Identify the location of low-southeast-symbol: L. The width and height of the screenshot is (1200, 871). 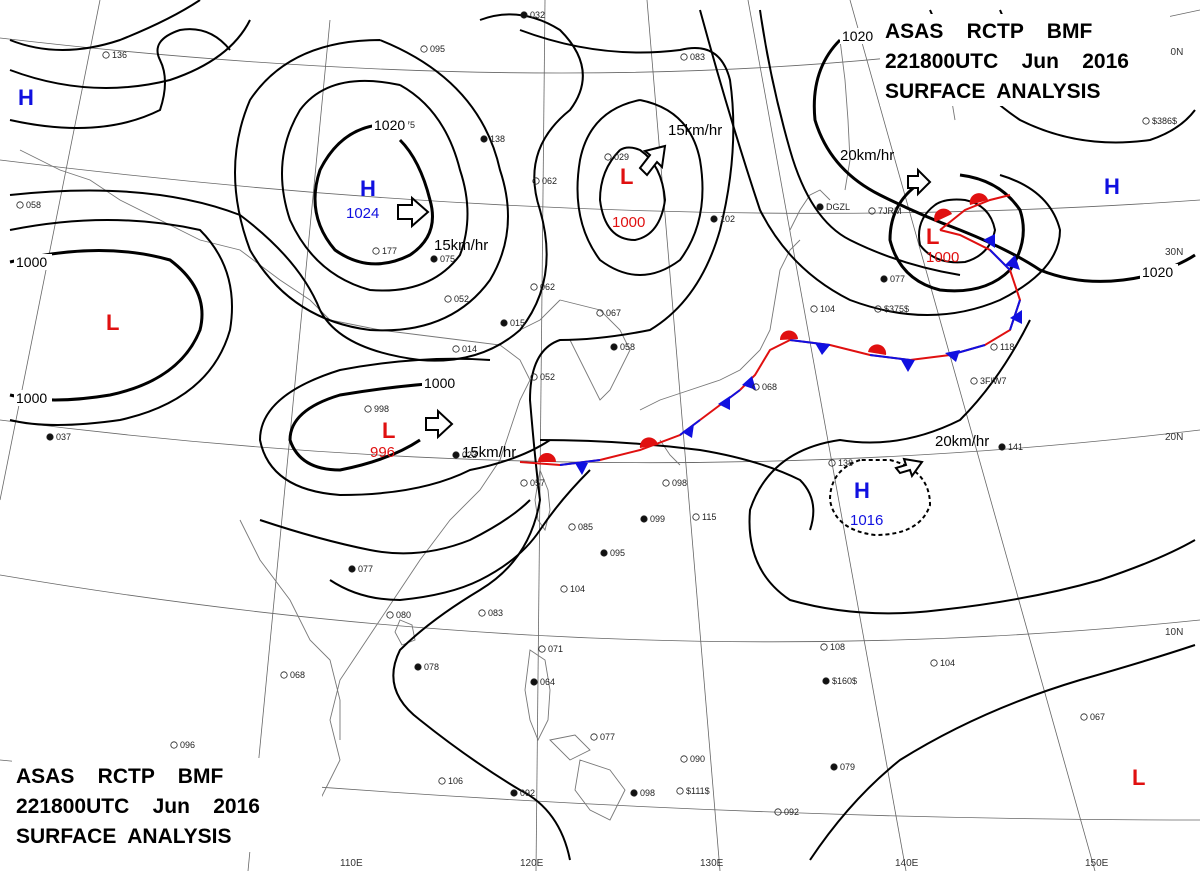
(1138, 777).